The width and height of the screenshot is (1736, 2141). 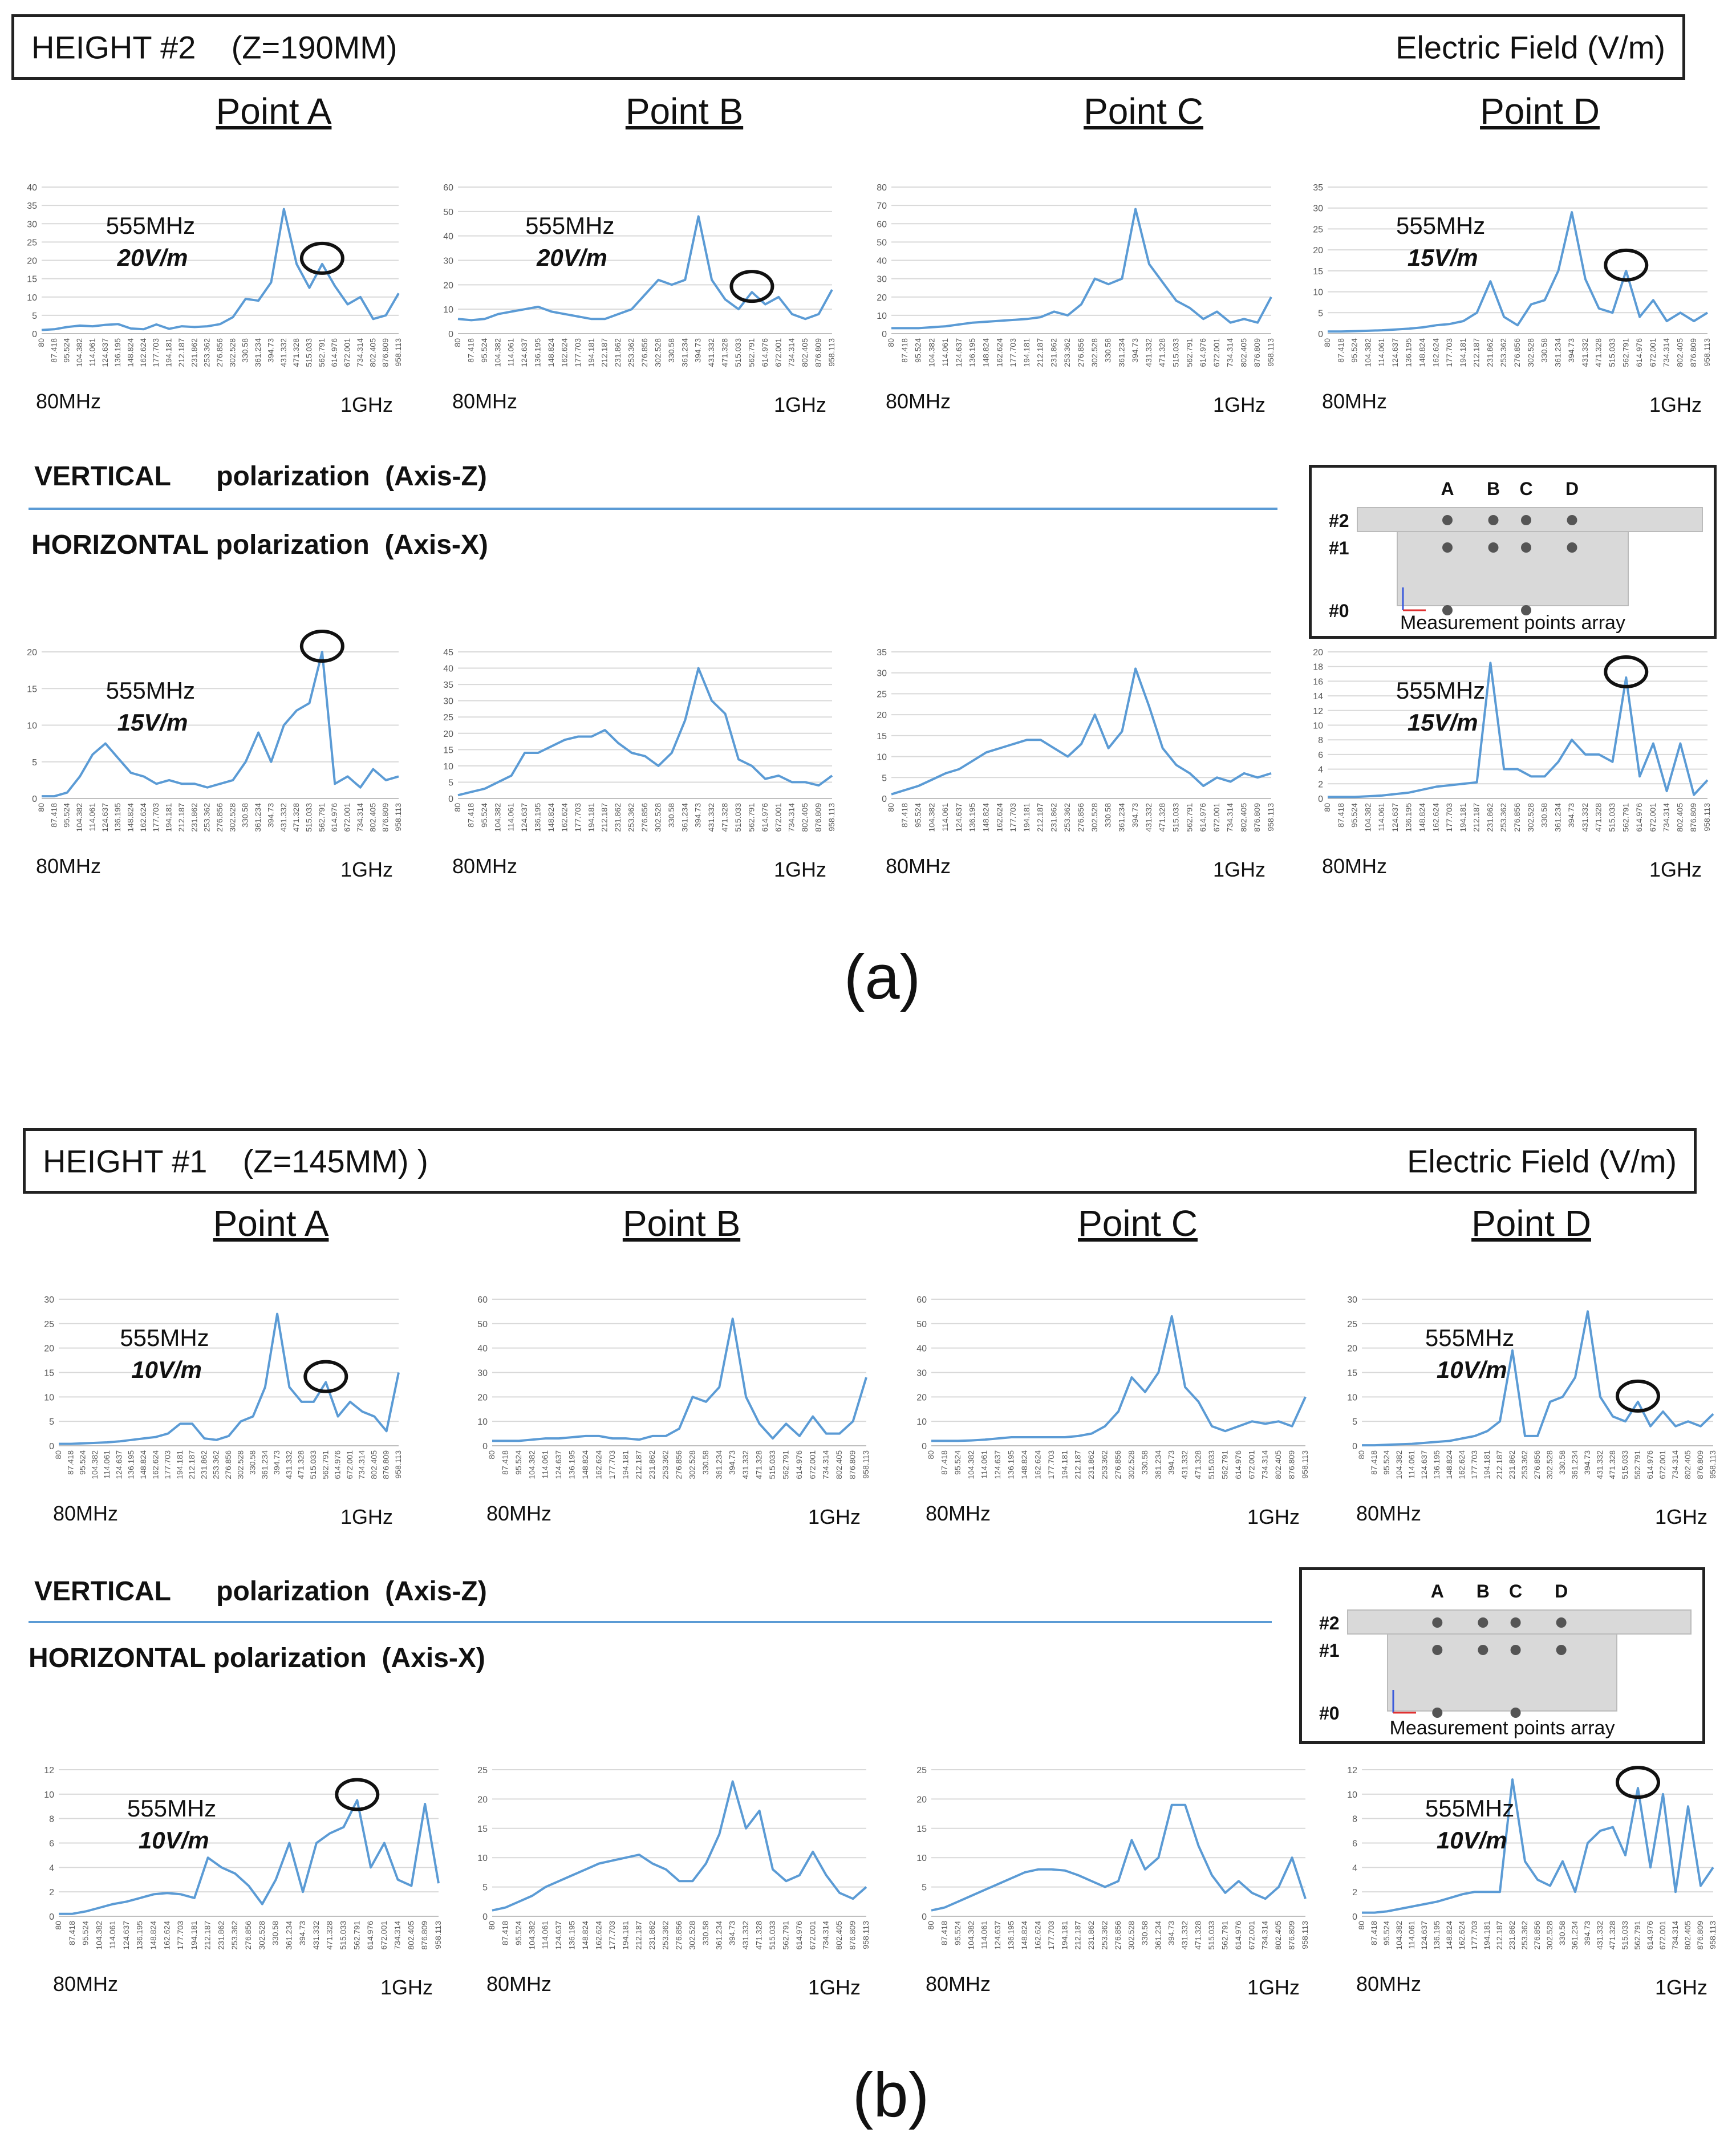 What do you see at coordinates (1572, 520) in the screenshot?
I see `measurement-point` at bounding box center [1572, 520].